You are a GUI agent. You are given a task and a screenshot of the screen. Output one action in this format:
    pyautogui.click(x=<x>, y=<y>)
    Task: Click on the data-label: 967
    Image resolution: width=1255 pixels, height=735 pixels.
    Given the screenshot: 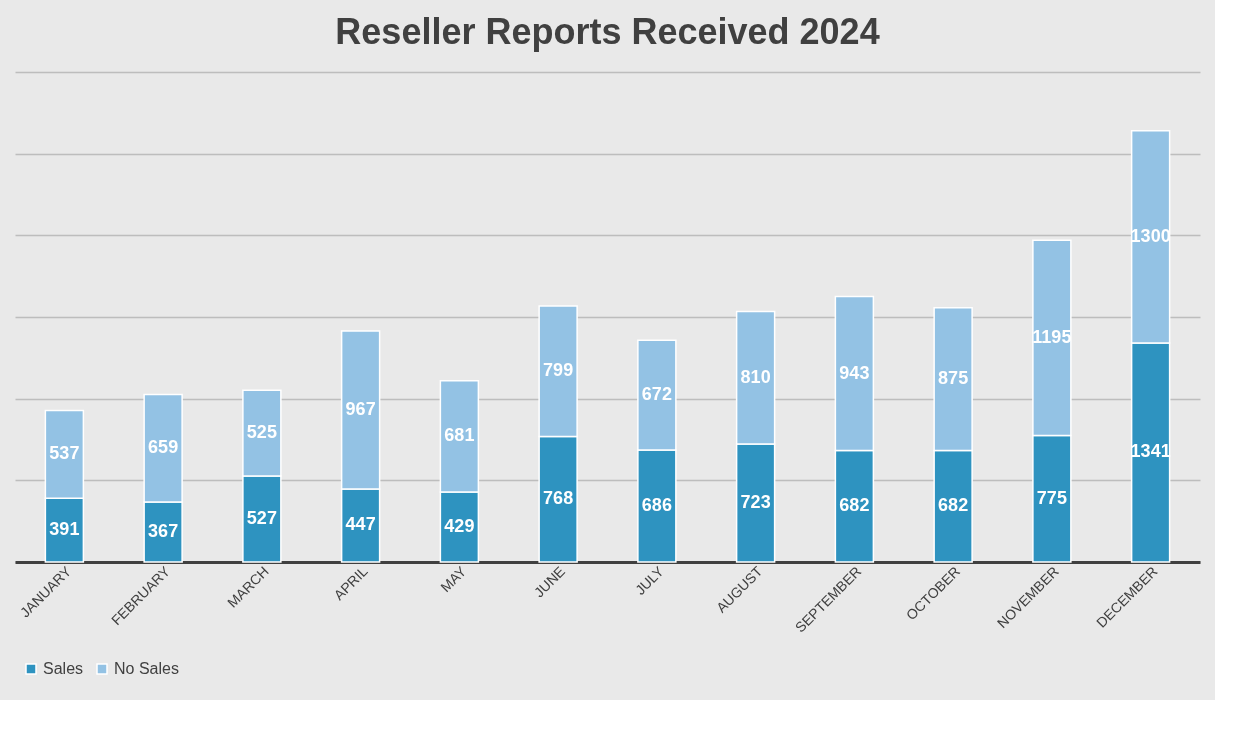 What is the action you would take?
    pyautogui.click(x=360, y=409)
    